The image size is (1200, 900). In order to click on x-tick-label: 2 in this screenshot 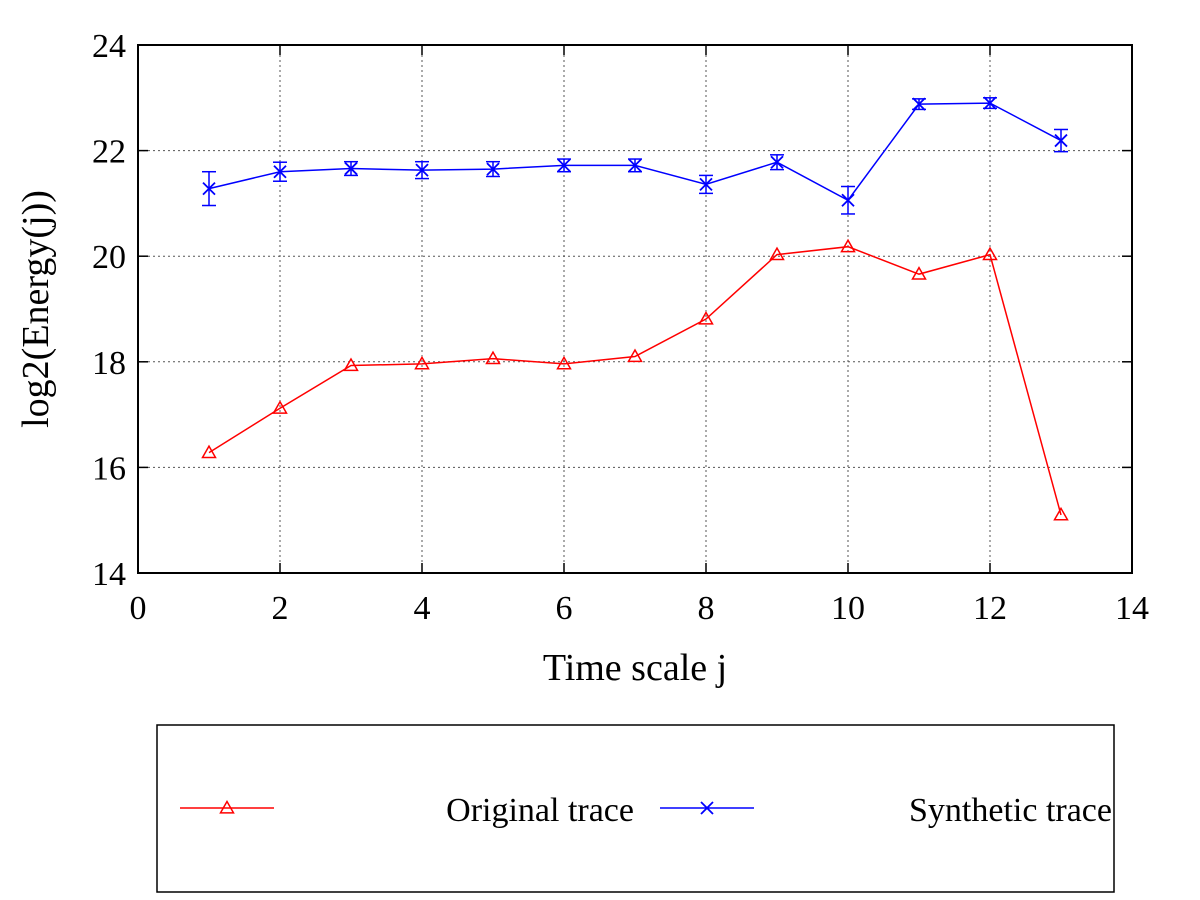, I will do `click(280, 608)`.